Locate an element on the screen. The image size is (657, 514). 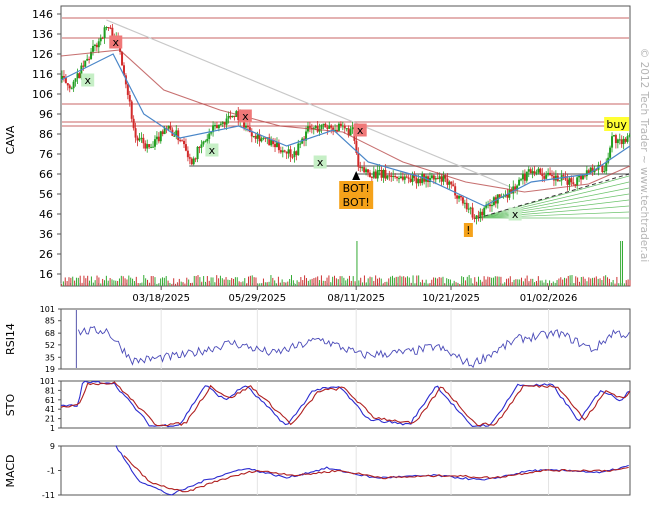
main-ytick-label: 66 is located at coordinates (46, 174).